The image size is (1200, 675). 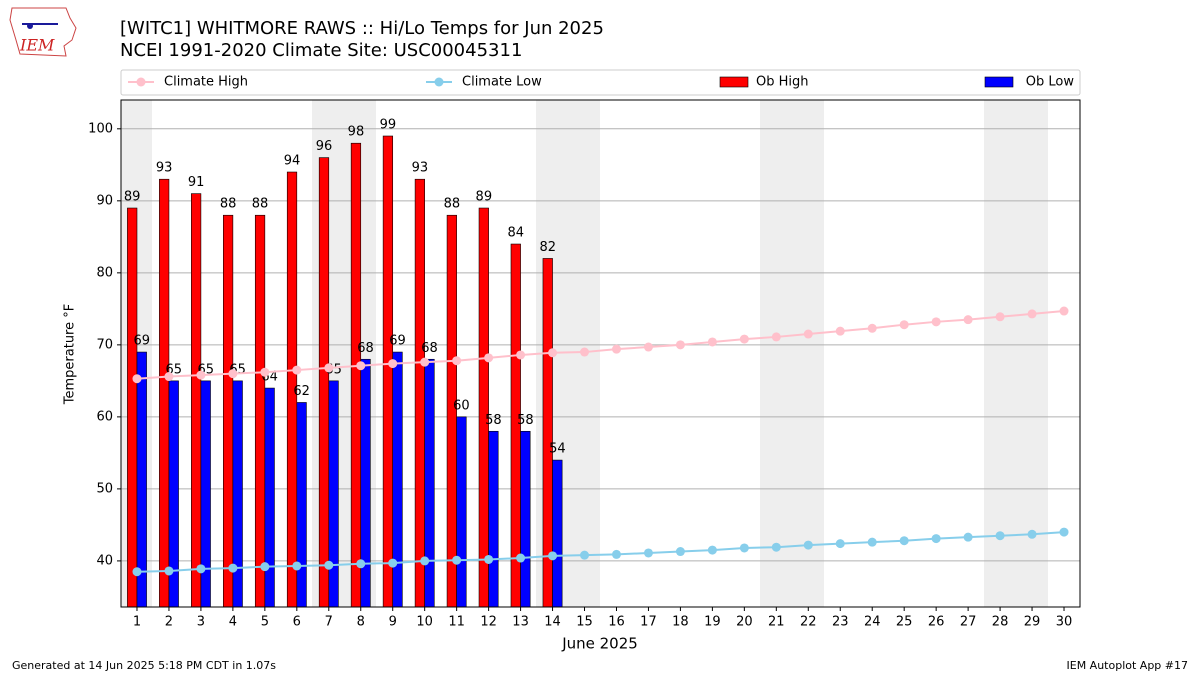 What do you see at coordinates (104, 272) in the screenshot?
I see `y-tick-label: 80` at bounding box center [104, 272].